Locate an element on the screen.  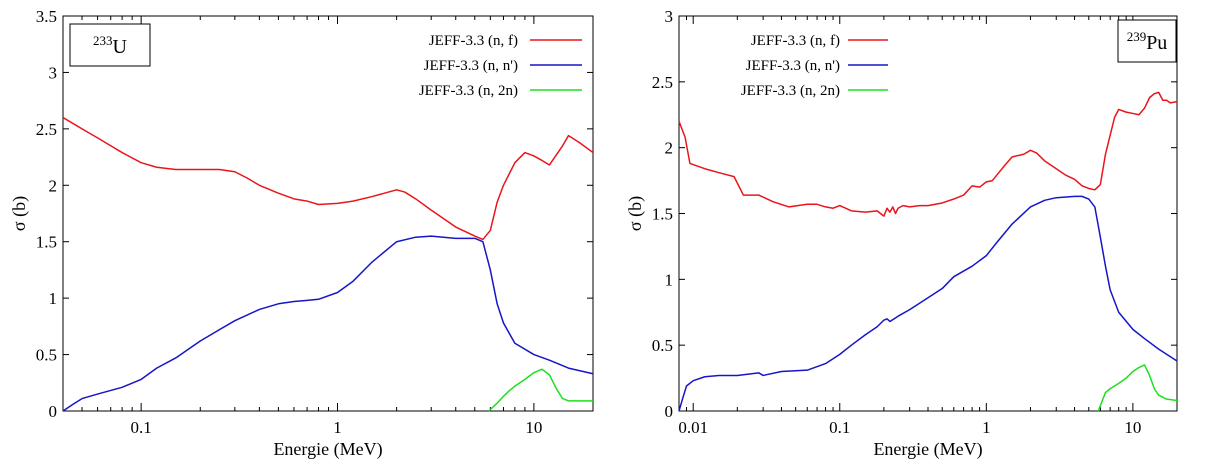
element-tag: 239Pu is located at coordinates (1147, 41).